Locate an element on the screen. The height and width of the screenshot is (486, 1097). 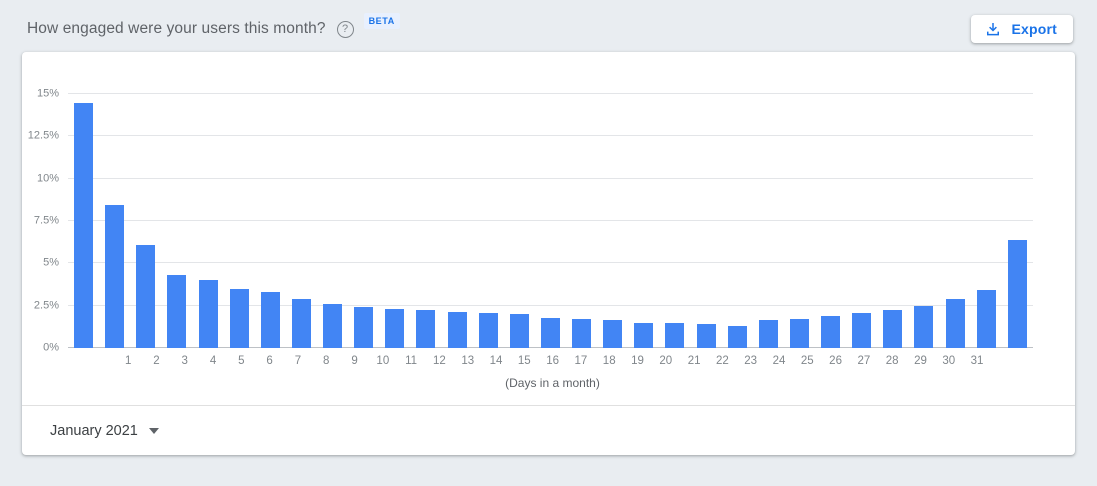
x-tick-label: 16 is located at coordinates (552, 361).